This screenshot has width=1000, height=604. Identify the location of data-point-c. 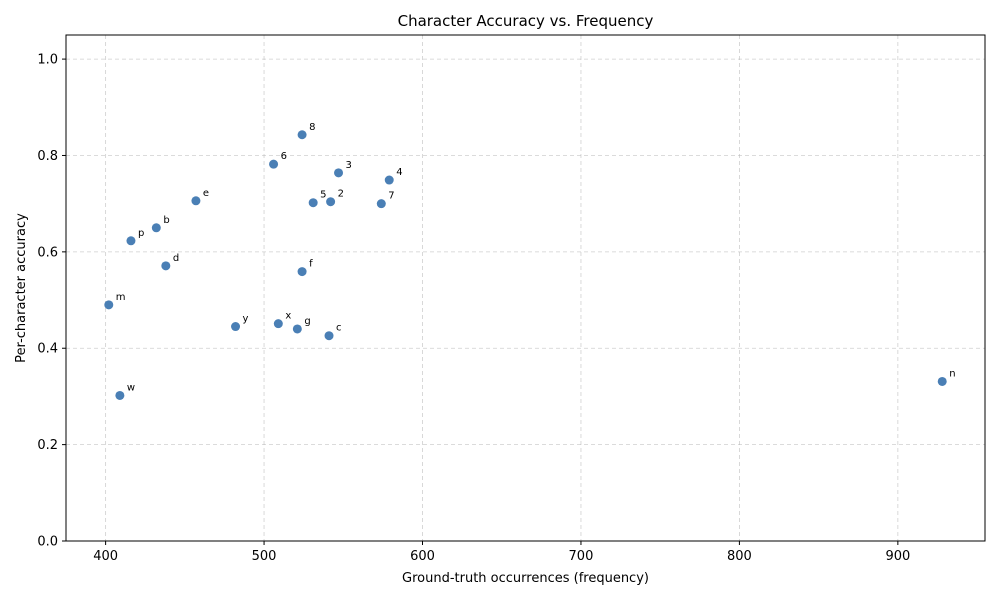
(329, 336).